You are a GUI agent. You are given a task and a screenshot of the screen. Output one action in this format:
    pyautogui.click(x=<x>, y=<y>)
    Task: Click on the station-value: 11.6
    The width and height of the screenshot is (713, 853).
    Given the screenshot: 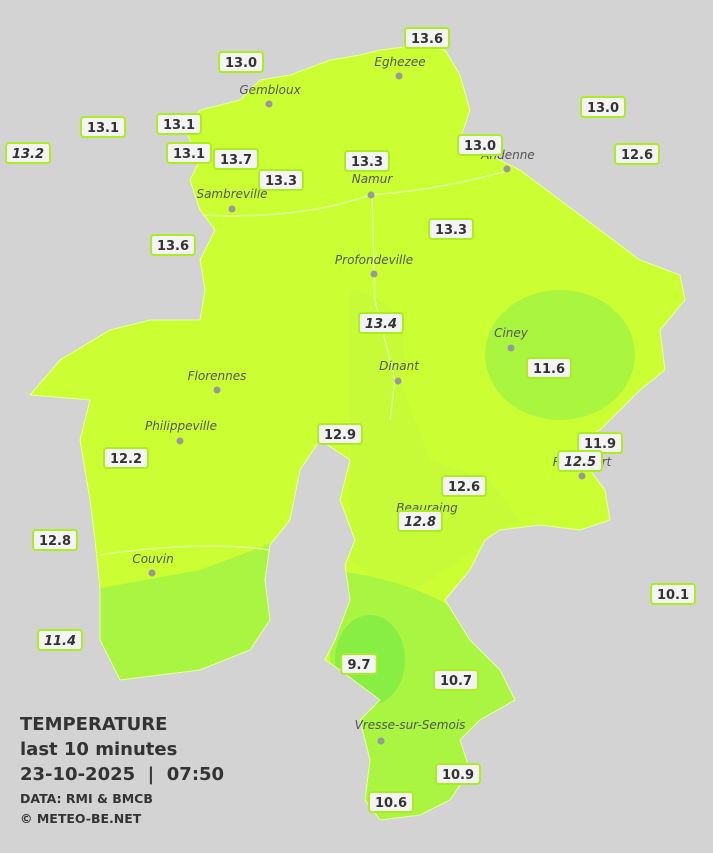 What is the action you would take?
    pyautogui.click(x=549, y=369)
    